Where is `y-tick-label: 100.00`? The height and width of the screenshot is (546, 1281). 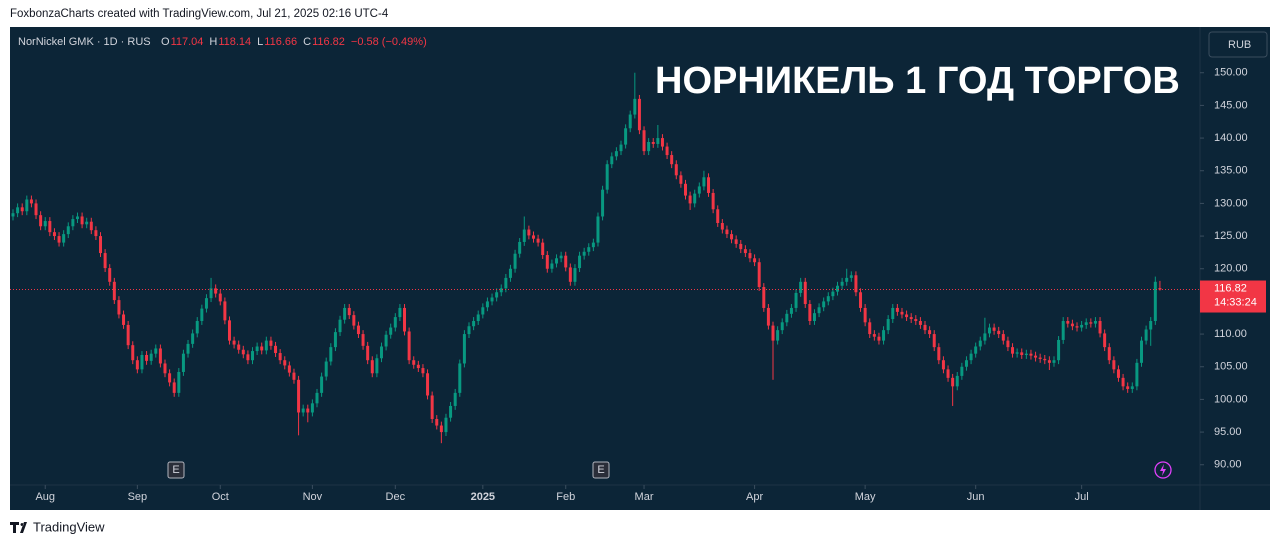
y-tick-label: 100.00 is located at coordinates (1231, 399).